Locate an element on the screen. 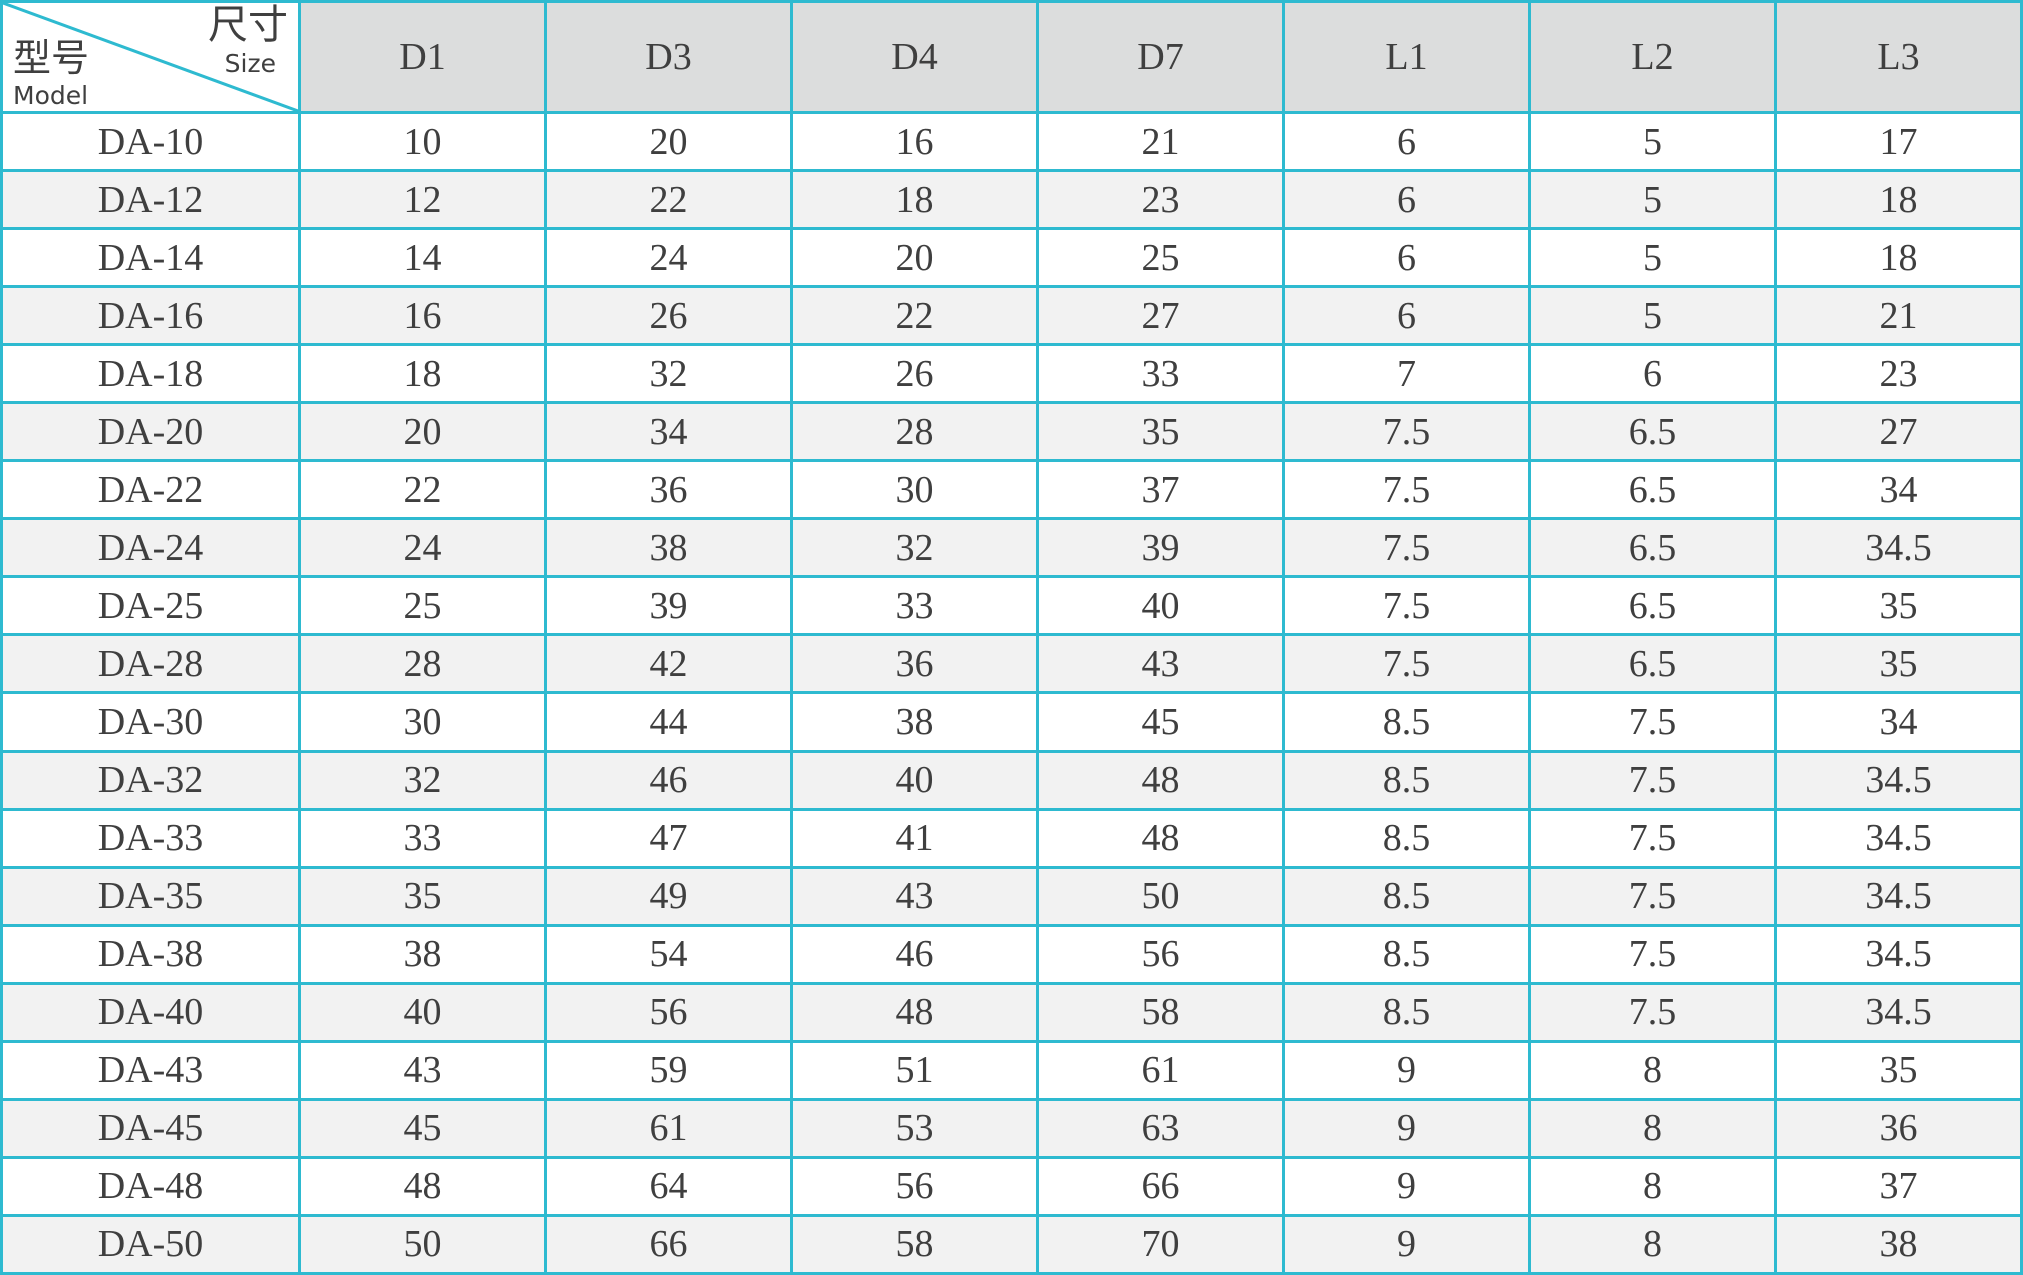 The width and height of the screenshot is (2023, 1275). table-row: DA-18 18 32 26 33 7 6 23 is located at coordinates (1011, 374).